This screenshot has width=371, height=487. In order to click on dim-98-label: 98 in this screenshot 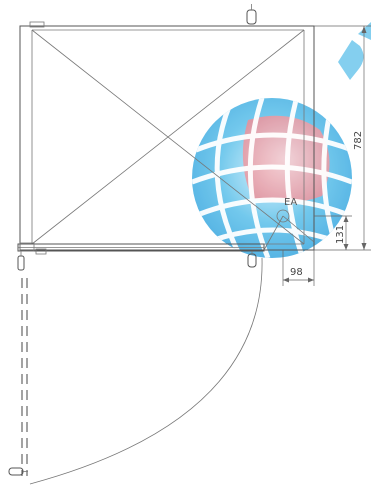, I will do `click(296, 272)`.